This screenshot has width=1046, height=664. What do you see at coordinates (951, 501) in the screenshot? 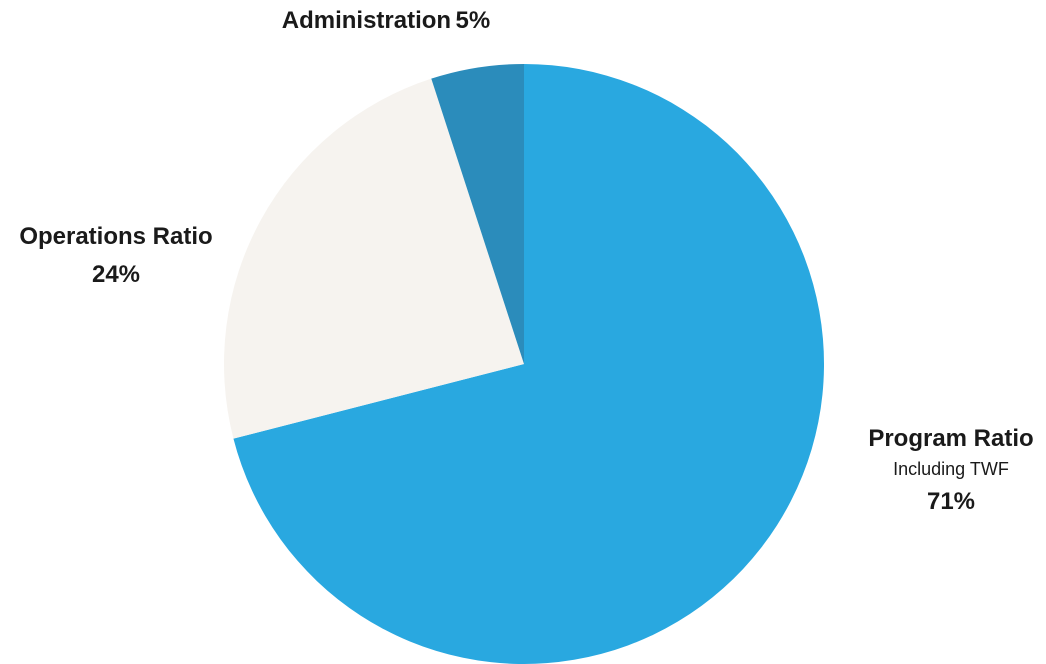
I see `program-value: 71%` at bounding box center [951, 501].